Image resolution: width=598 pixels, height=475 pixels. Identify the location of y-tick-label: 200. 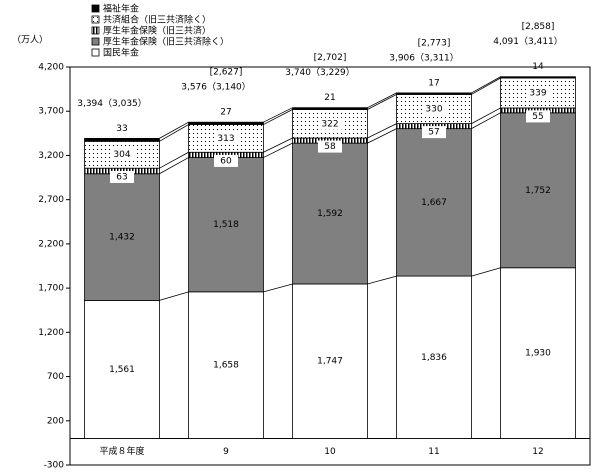
(55, 421).